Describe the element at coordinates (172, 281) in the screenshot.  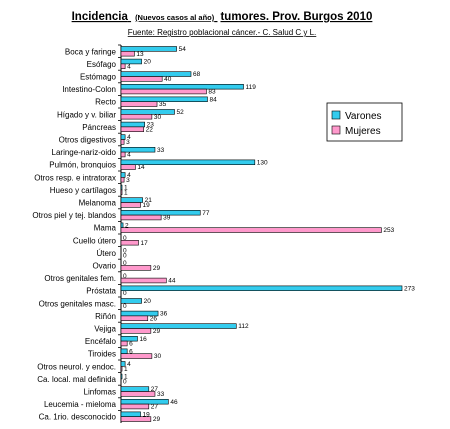
I see `data-label-mujeres: 44` at that location.